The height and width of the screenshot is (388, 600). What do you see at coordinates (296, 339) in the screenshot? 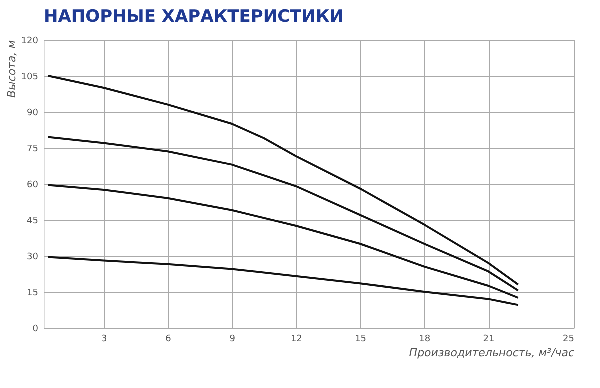
I see `x-tick-label: 12` at bounding box center [296, 339].